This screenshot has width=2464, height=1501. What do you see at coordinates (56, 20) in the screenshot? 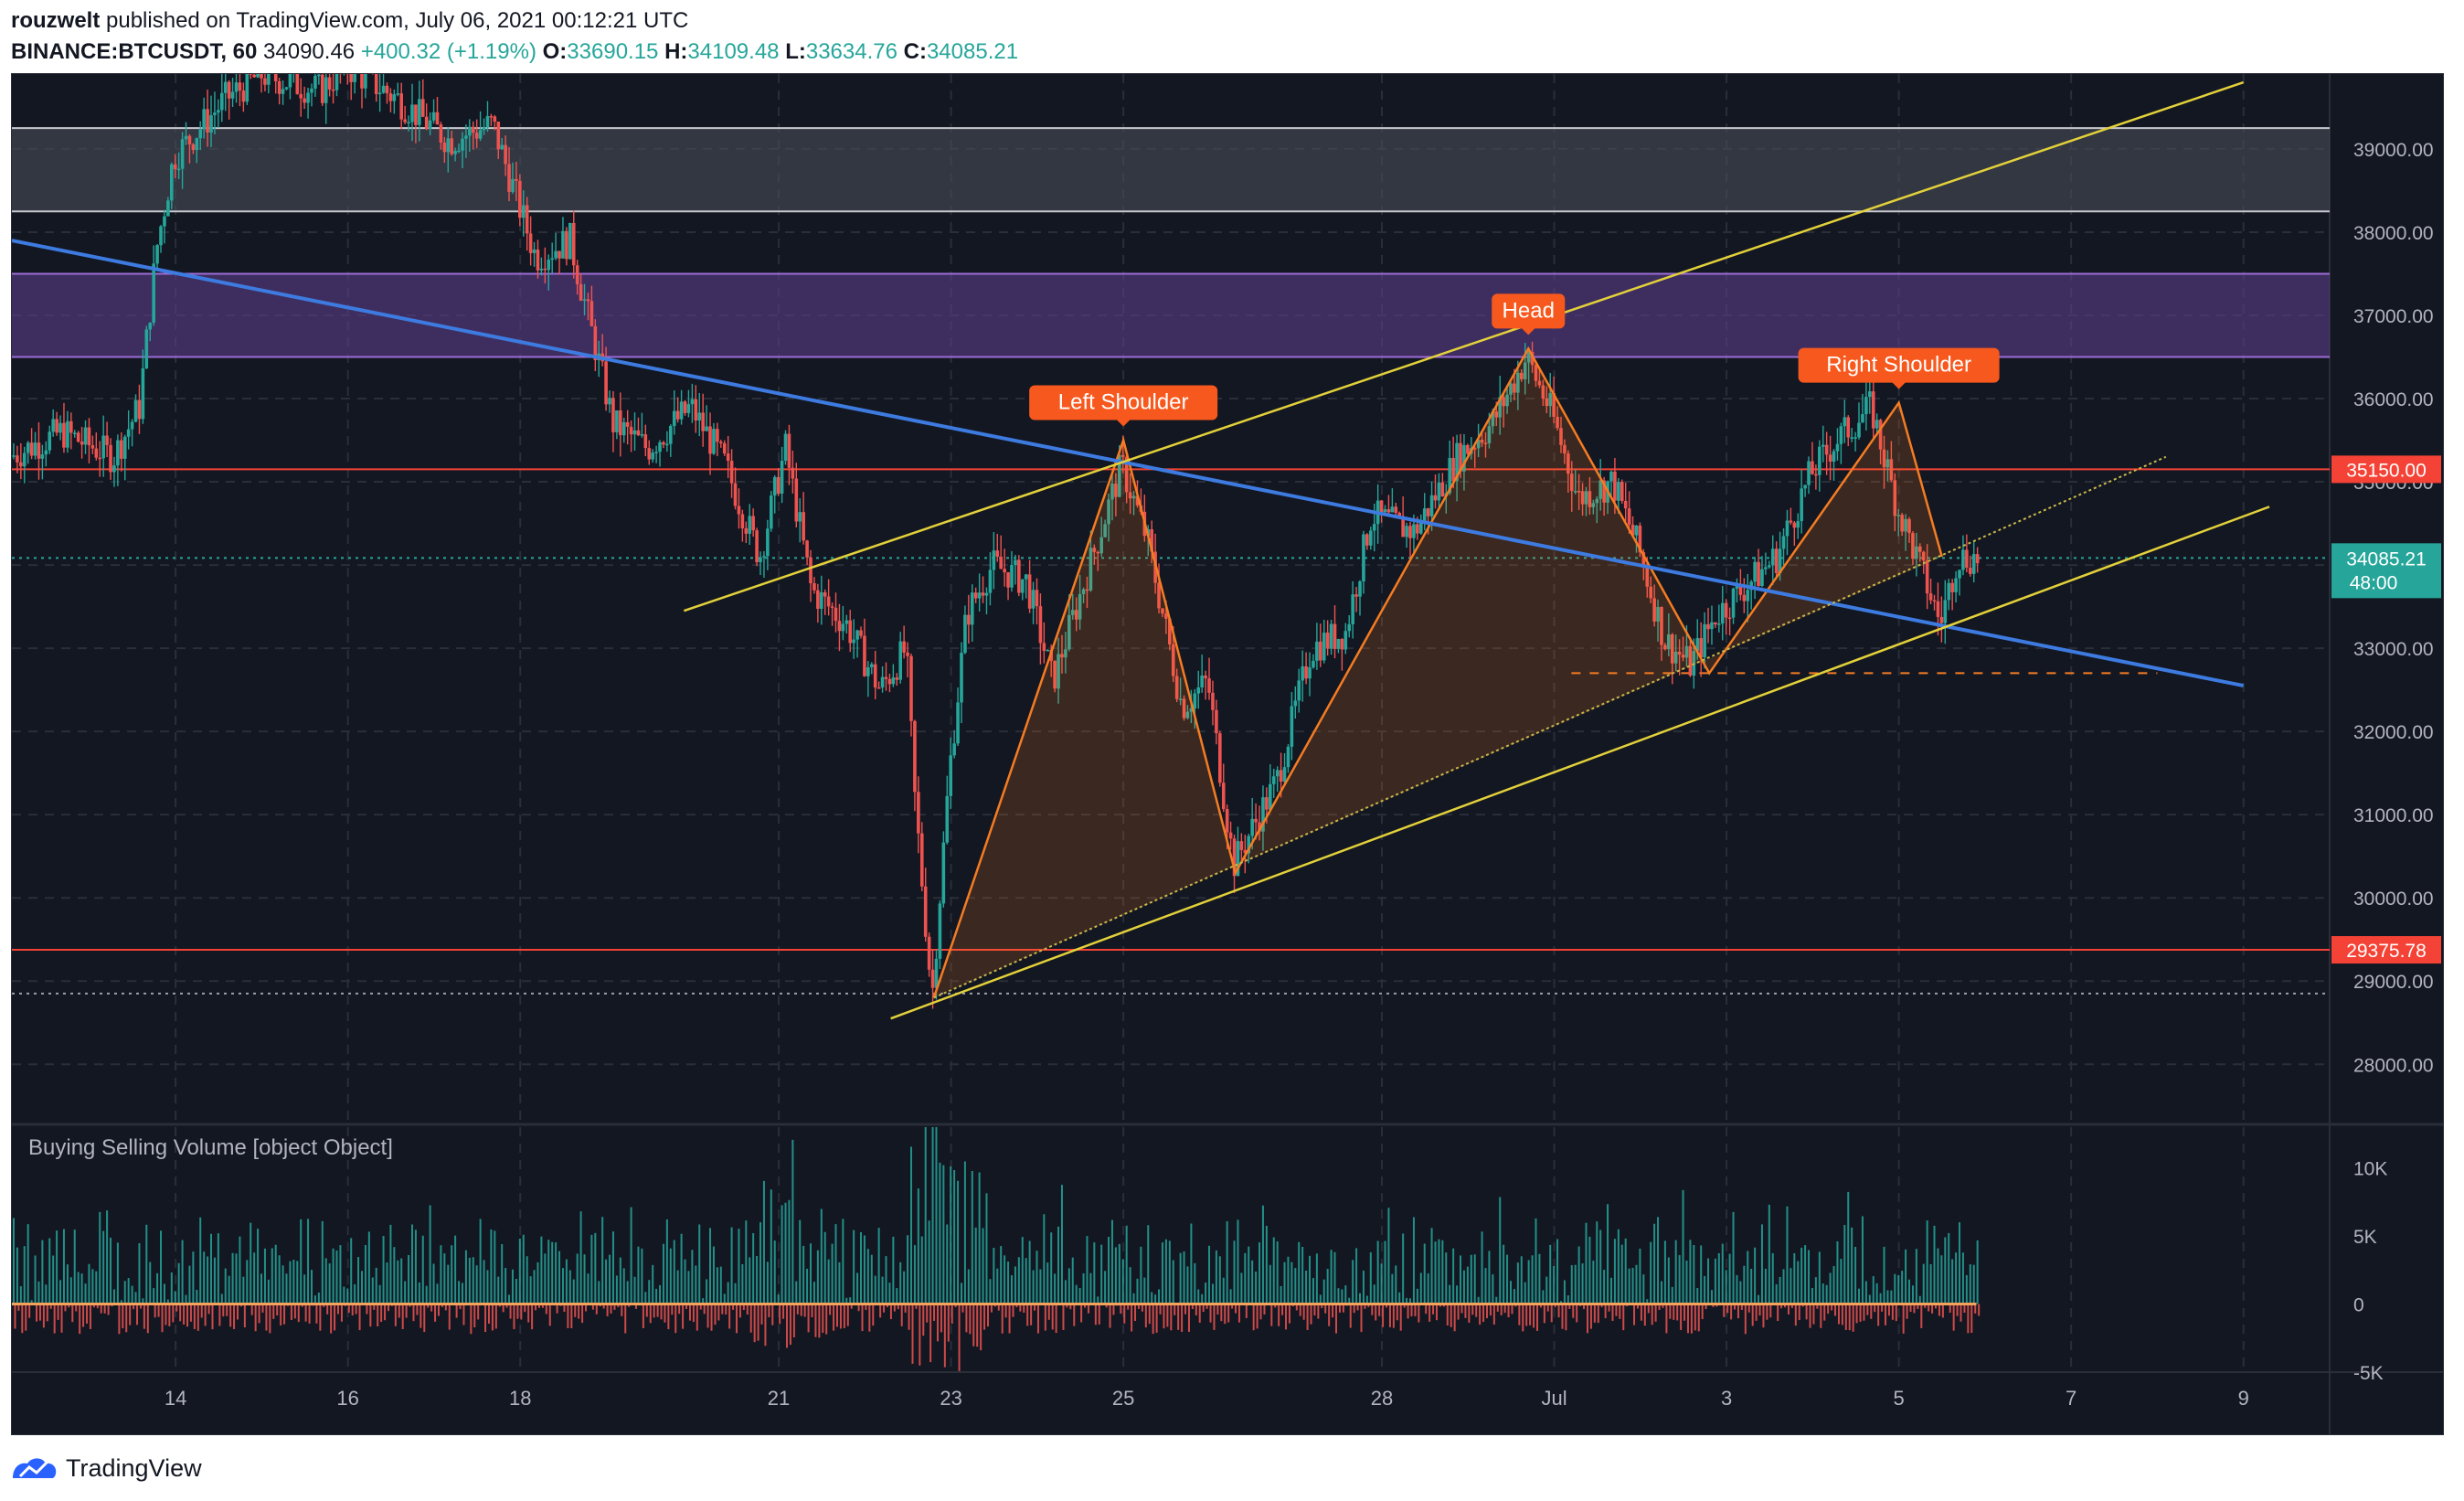
I see `author-name: rouzwelt` at bounding box center [56, 20].